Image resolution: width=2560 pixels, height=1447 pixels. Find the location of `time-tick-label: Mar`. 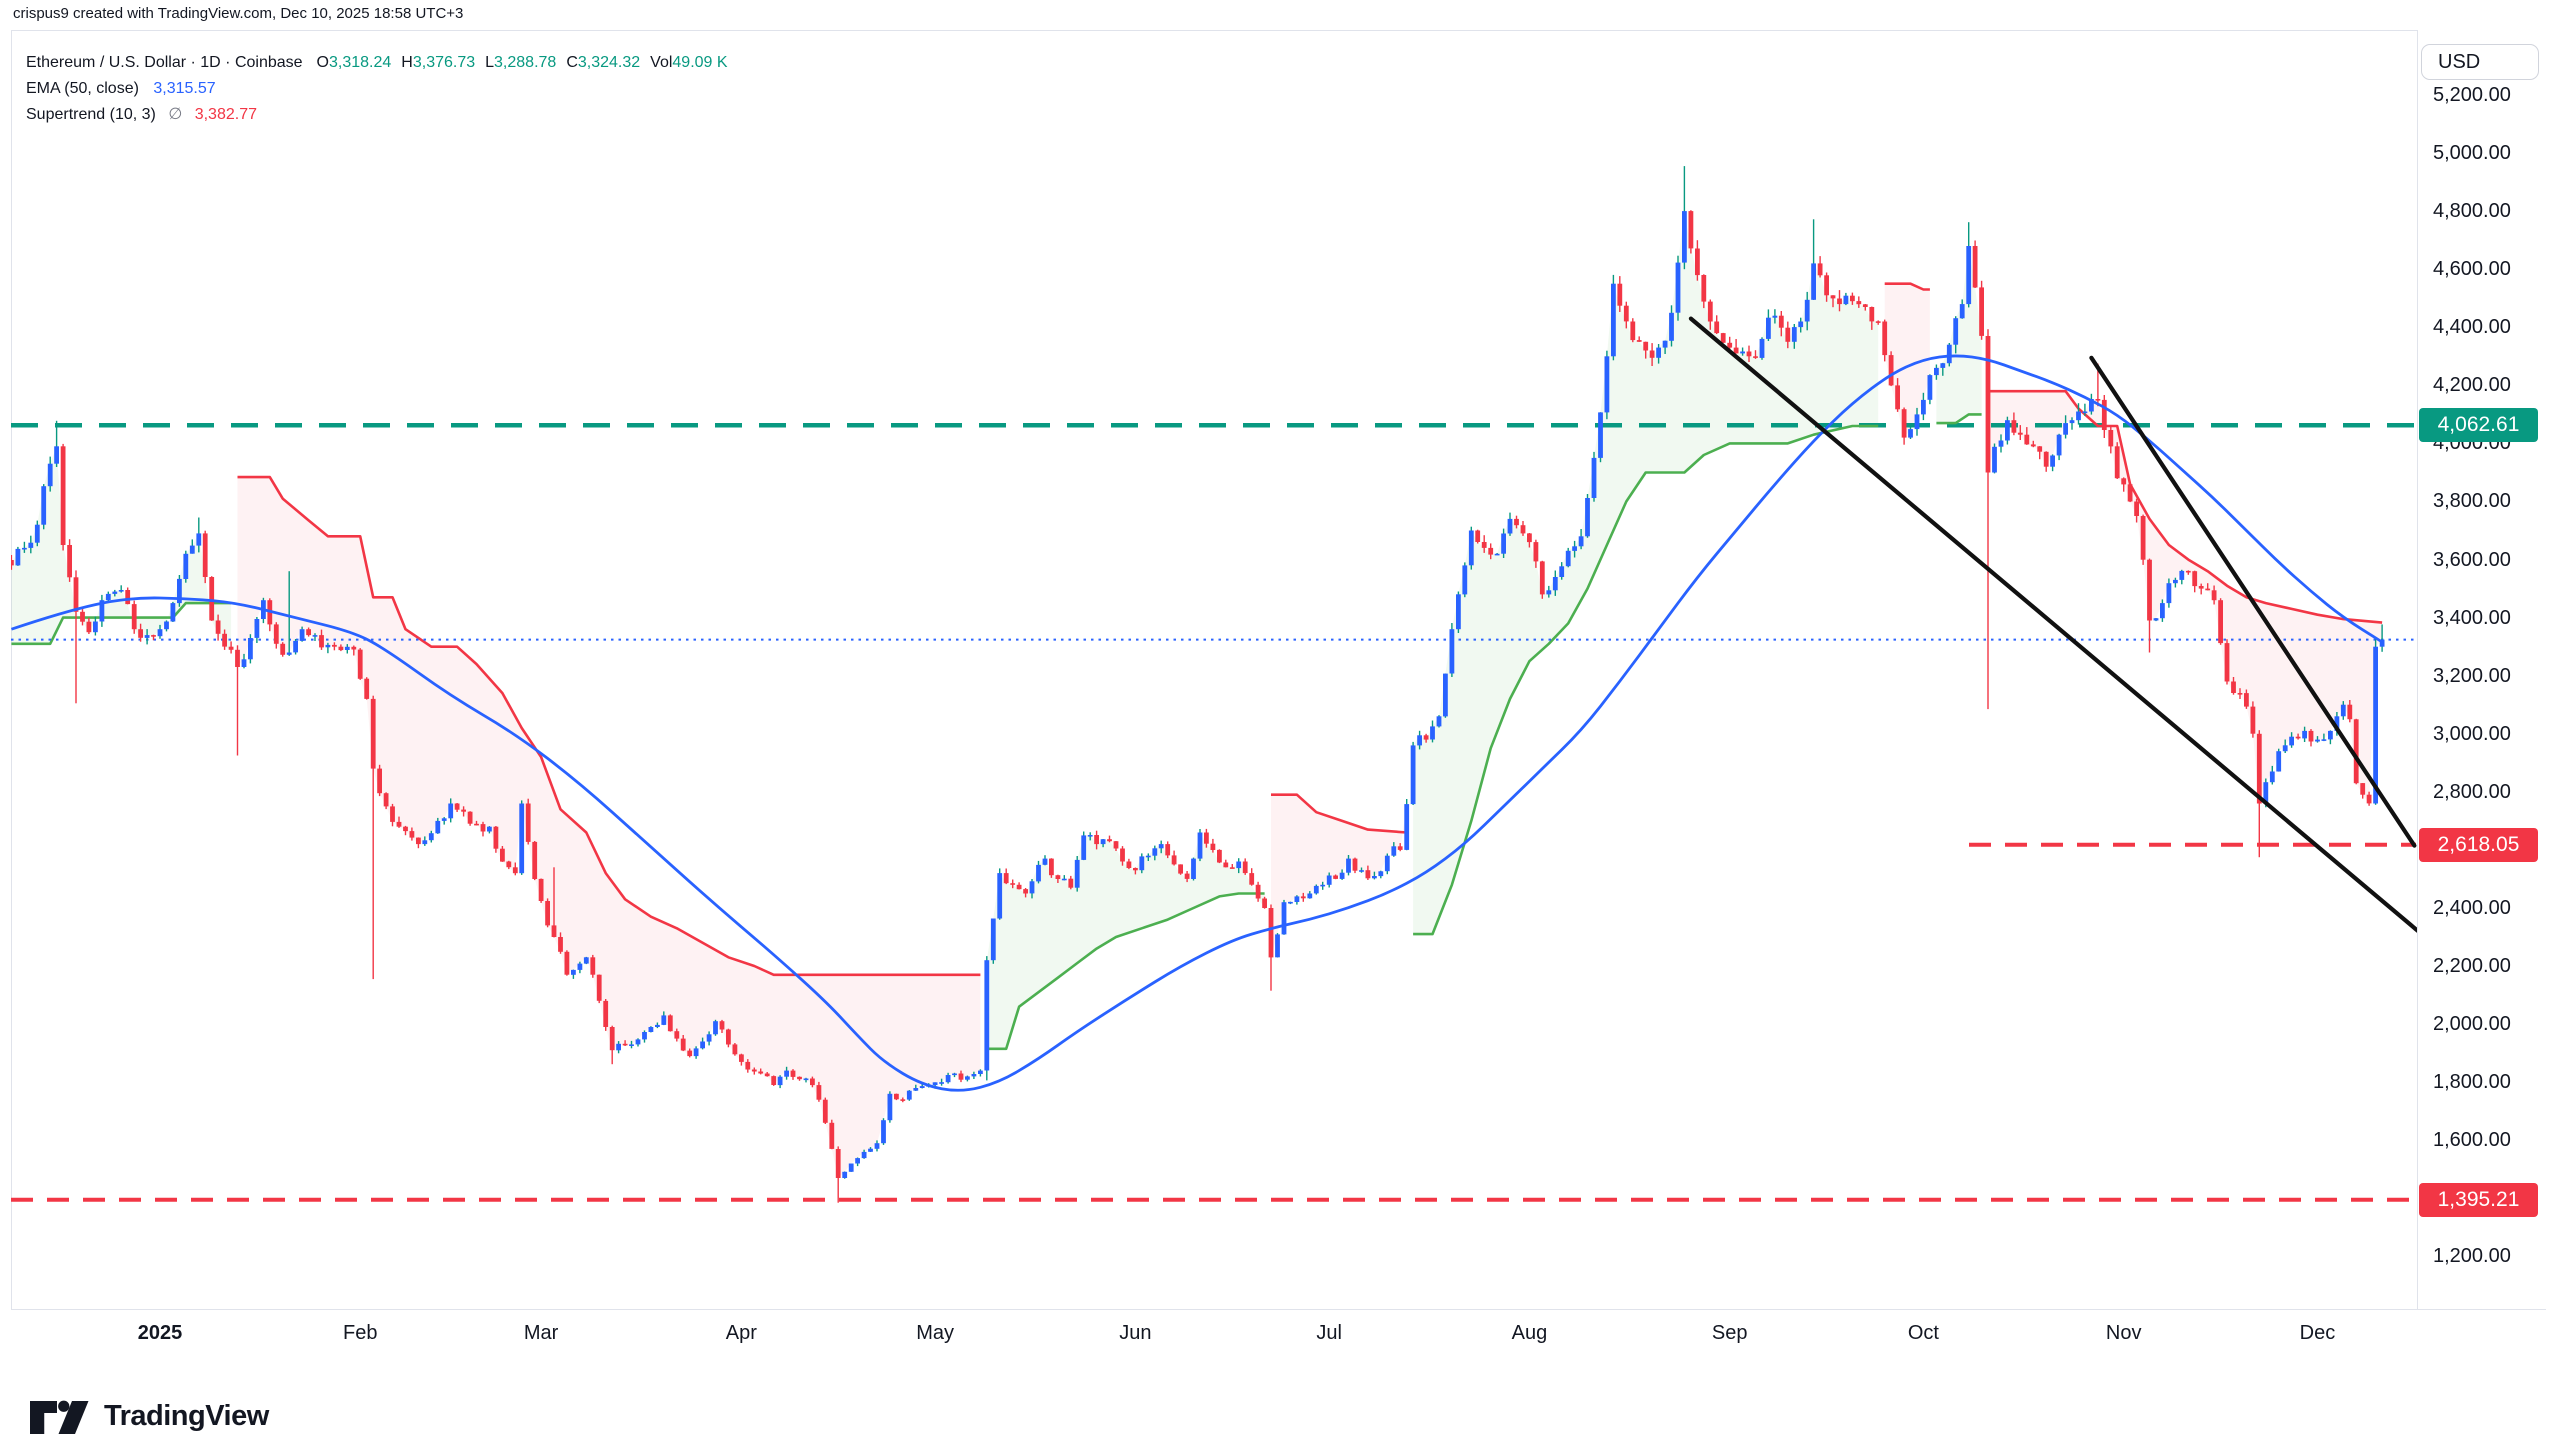

time-tick-label: Mar is located at coordinates (541, 1333).